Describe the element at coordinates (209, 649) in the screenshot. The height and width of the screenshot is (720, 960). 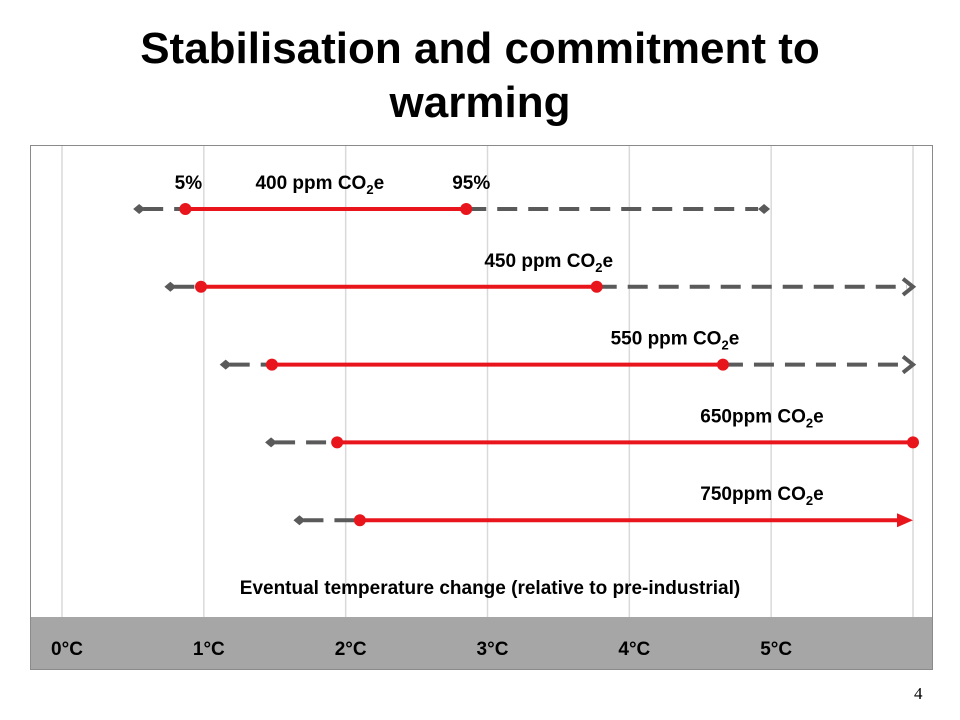
I see `x-tick-label: 1°C` at that location.